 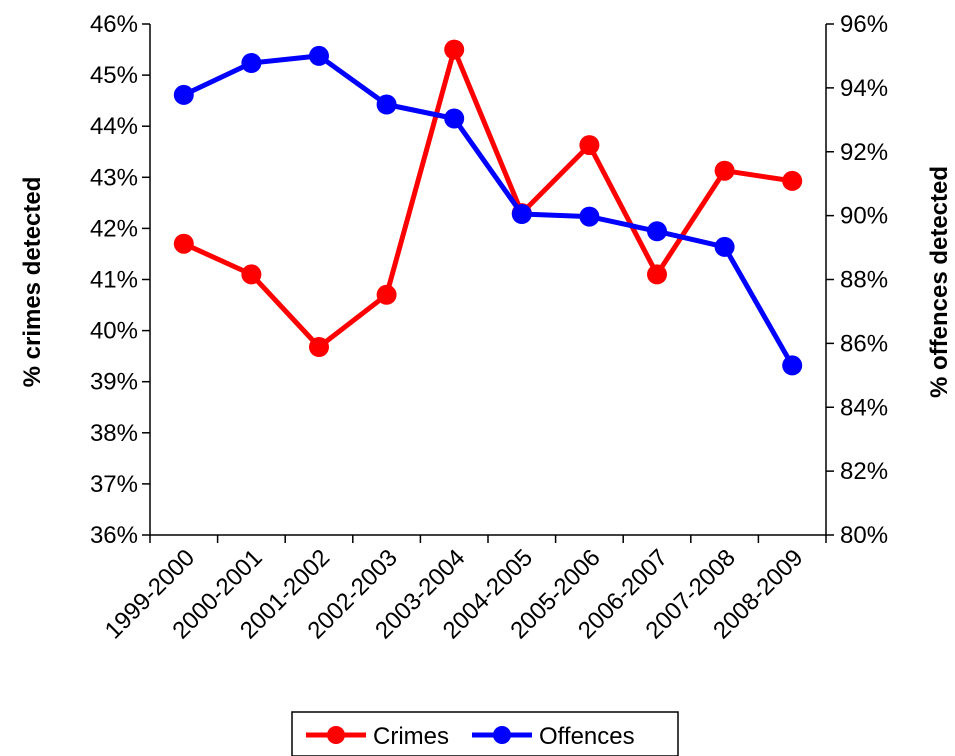 I want to click on left-y-tick-label: 41%, so click(x=114, y=280).